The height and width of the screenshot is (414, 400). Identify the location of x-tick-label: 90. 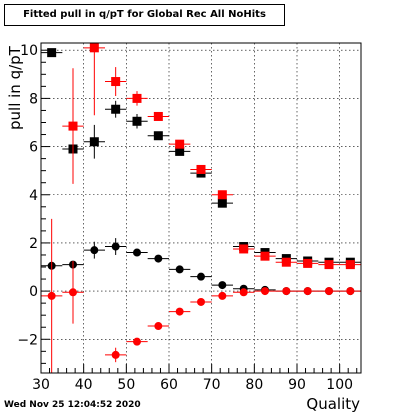
(297, 385).